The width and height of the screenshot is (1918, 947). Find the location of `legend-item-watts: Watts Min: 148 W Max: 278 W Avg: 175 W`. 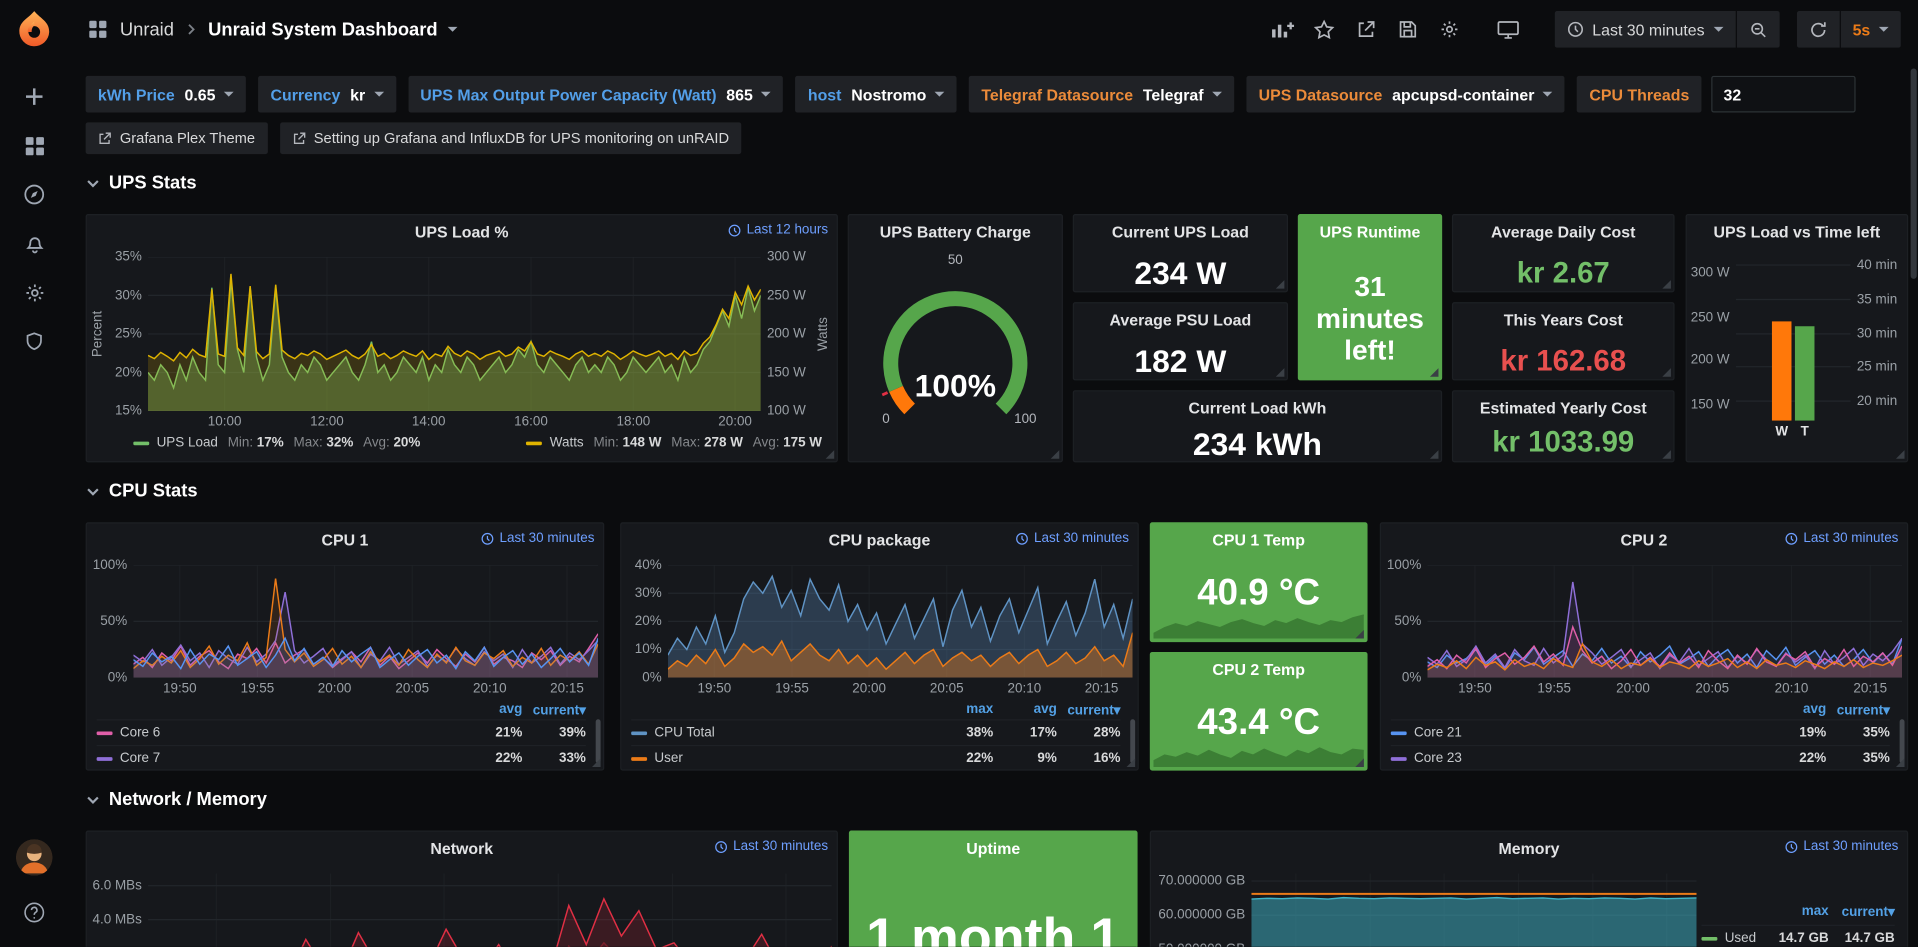

legend-item-watts: Watts Min: 148 W Max: 278 W Avg: 175 W is located at coordinates (674, 442).